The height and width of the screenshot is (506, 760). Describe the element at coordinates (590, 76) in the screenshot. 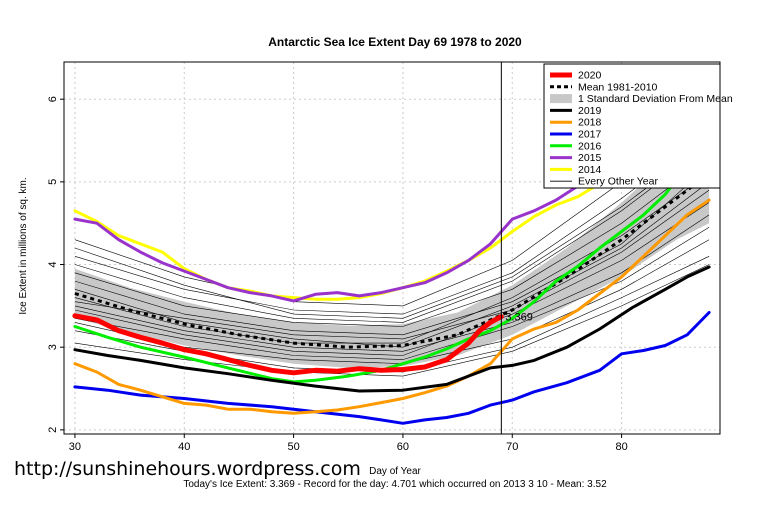

I see `legend-label: 2020` at that location.